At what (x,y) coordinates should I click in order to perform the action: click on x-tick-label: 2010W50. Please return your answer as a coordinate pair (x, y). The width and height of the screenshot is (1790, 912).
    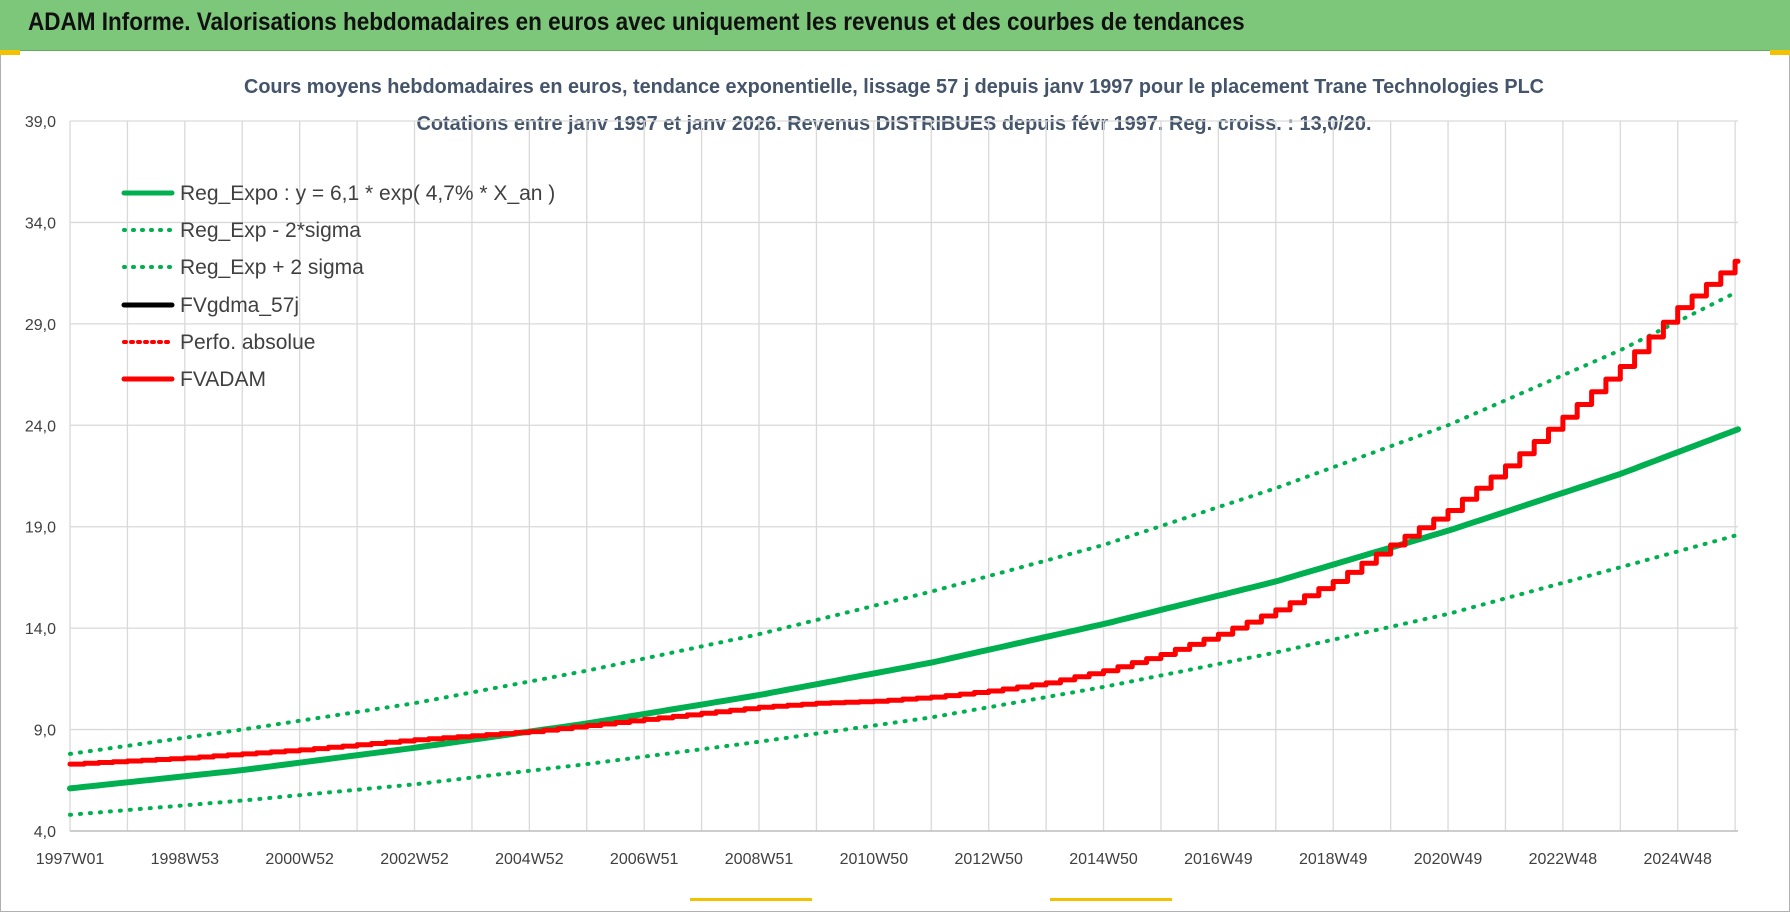
    Looking at the image, I should click on (874, 859).